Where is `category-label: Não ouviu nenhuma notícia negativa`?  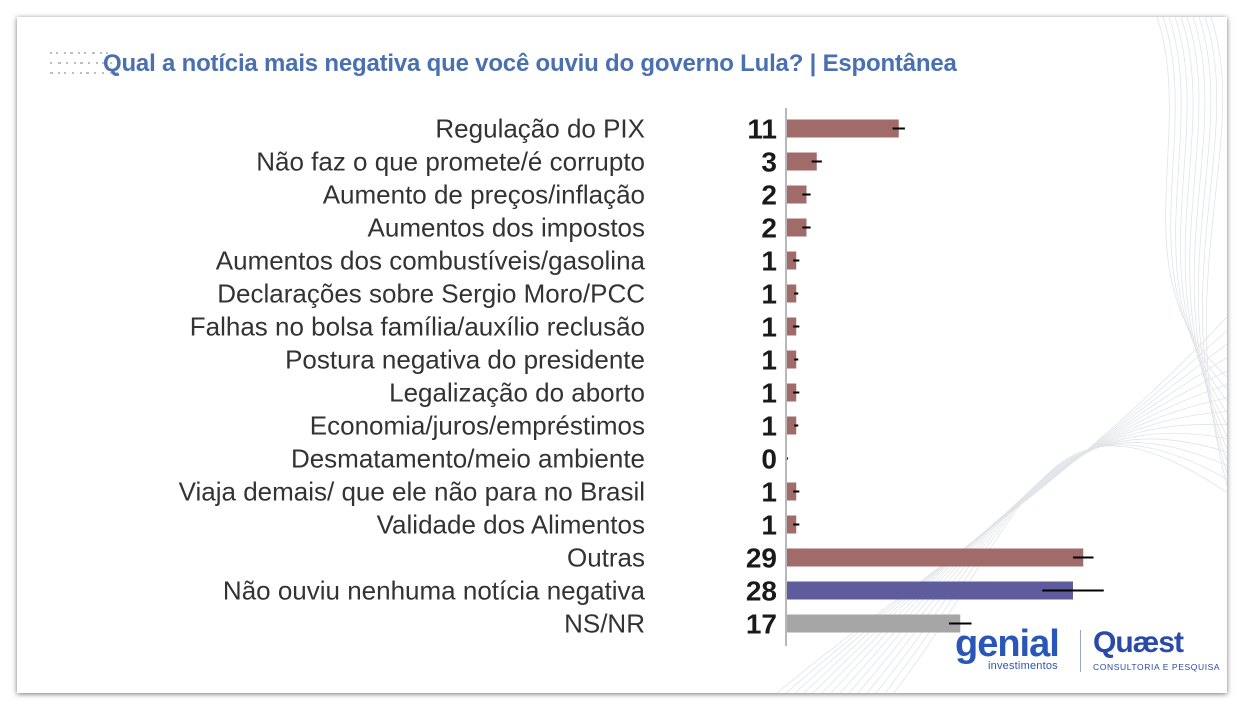
category-label: Não ouviu nenhuma notícia negativa is located at coordinates (434, 591).